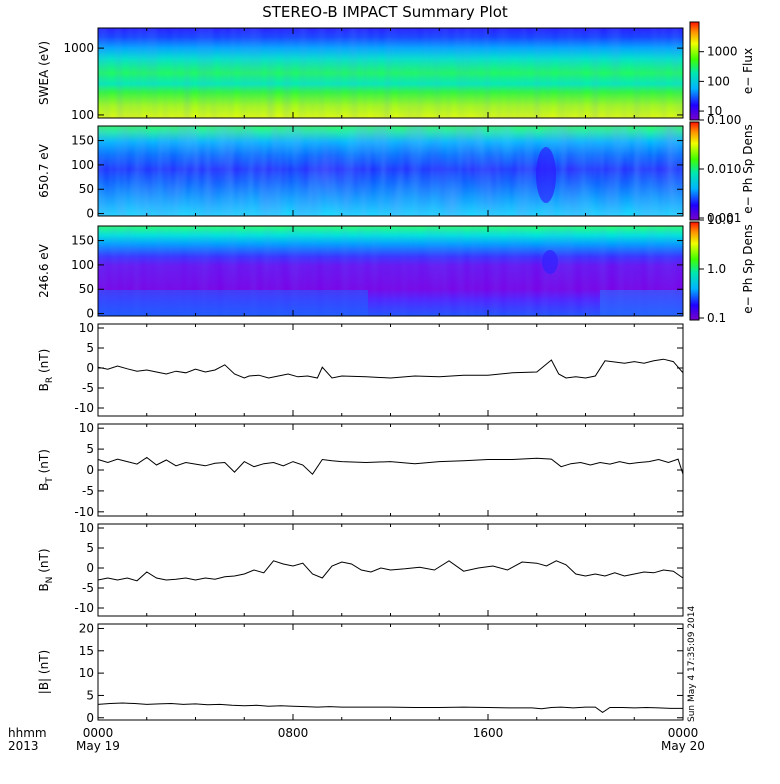 This screenshot has height=784, width=780. Describe the element at coordinates (46, 370) in the screenshot. I see `ylabel-panel-4: BR (nT)` at that location.